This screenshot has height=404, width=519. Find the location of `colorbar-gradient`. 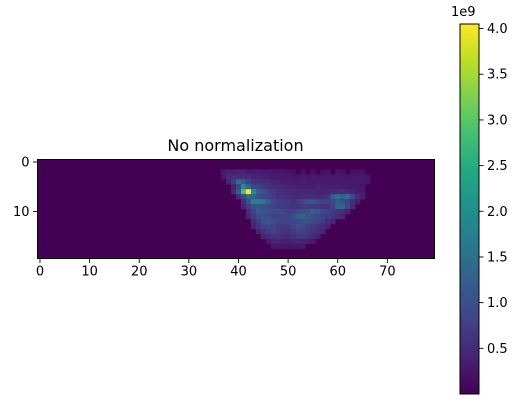

colorbar-gradient is located at coordinates (469, 209).